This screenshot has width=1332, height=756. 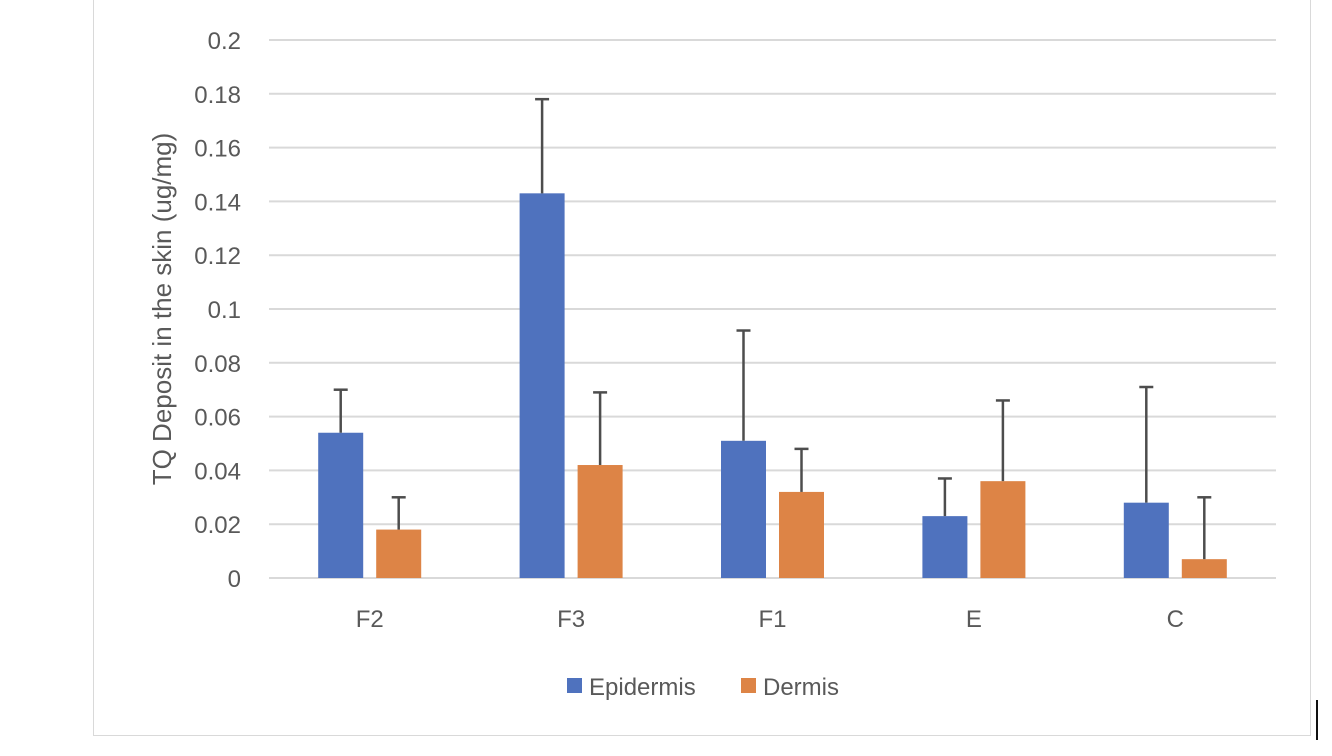 What do you see at coordinates (162, 309) in the screenshot?
I see `y-axis-title: TQ Deposit in the skin (ug/mg)` at bounding box center [162, 309].